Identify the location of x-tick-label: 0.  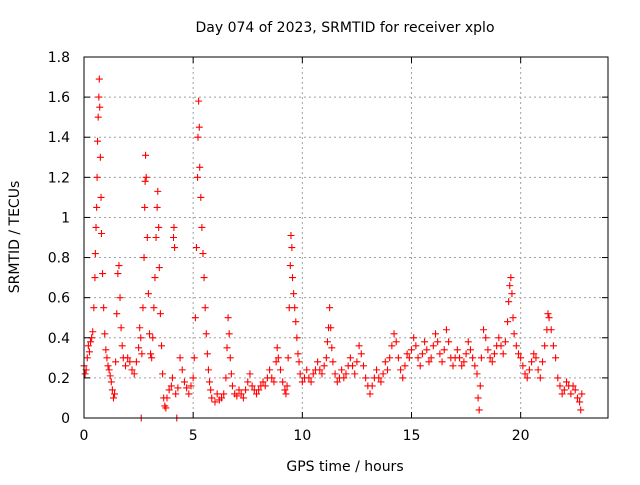
(84, 436).